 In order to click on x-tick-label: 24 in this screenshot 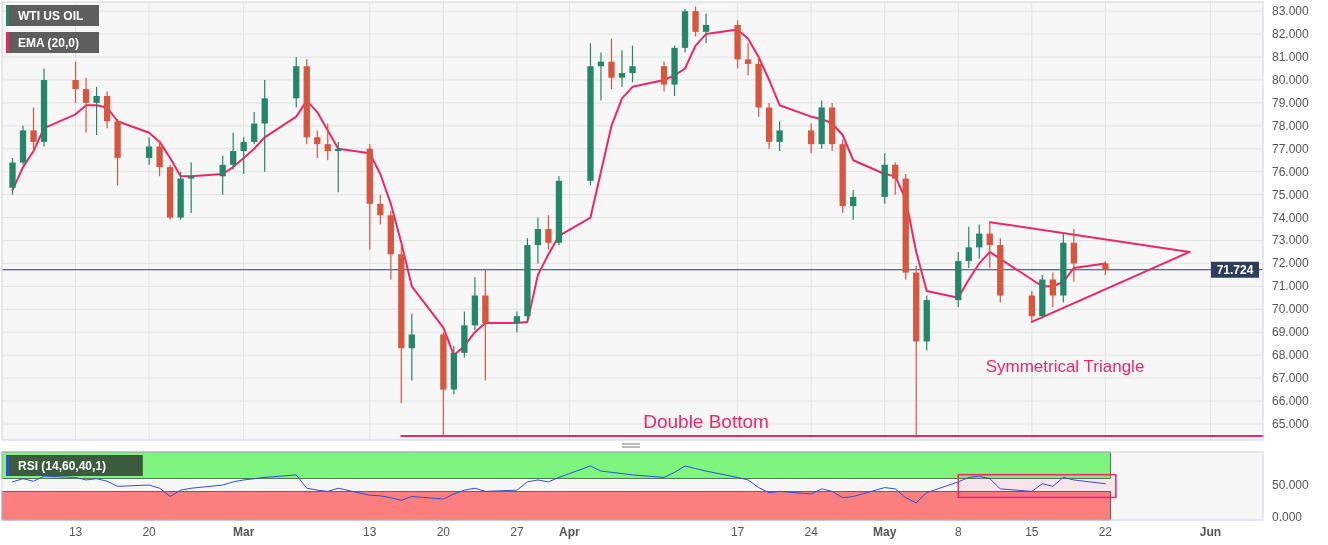, I will do `click(811, 532)`.